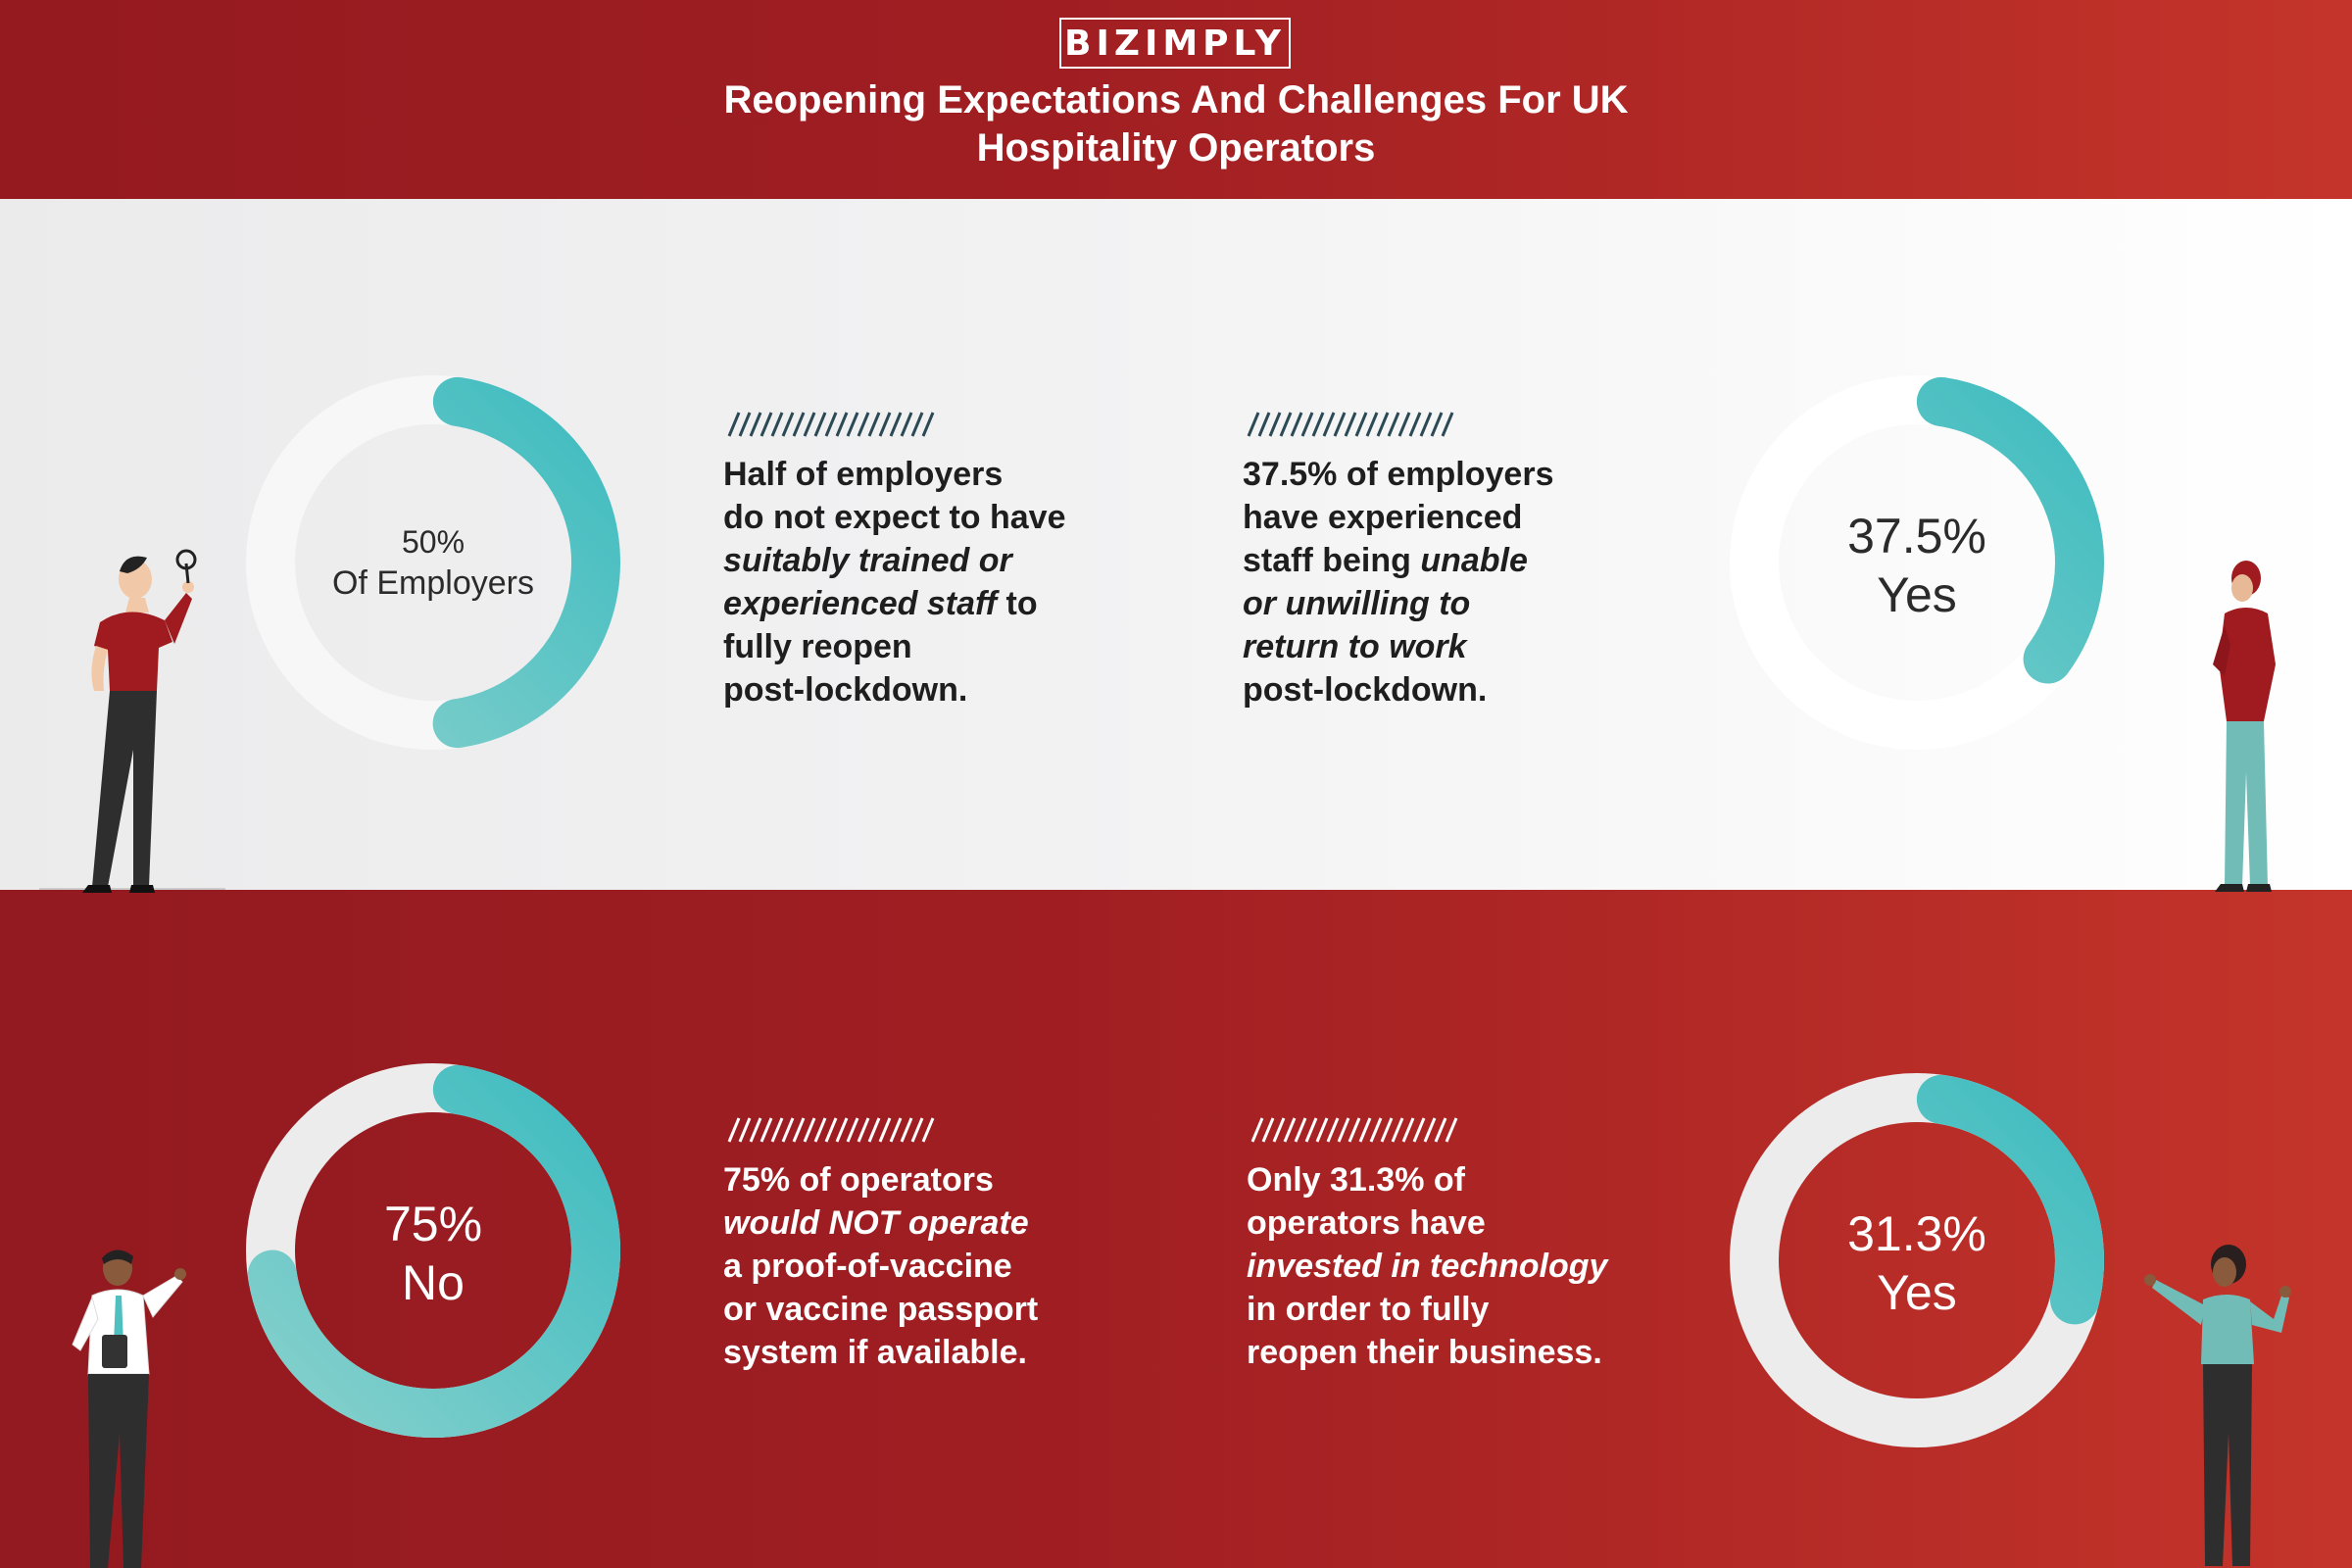 This screenshot has height=1568, width=2352. I want to click on woman-looking-at-chart-illustration, so click(2244, 726).